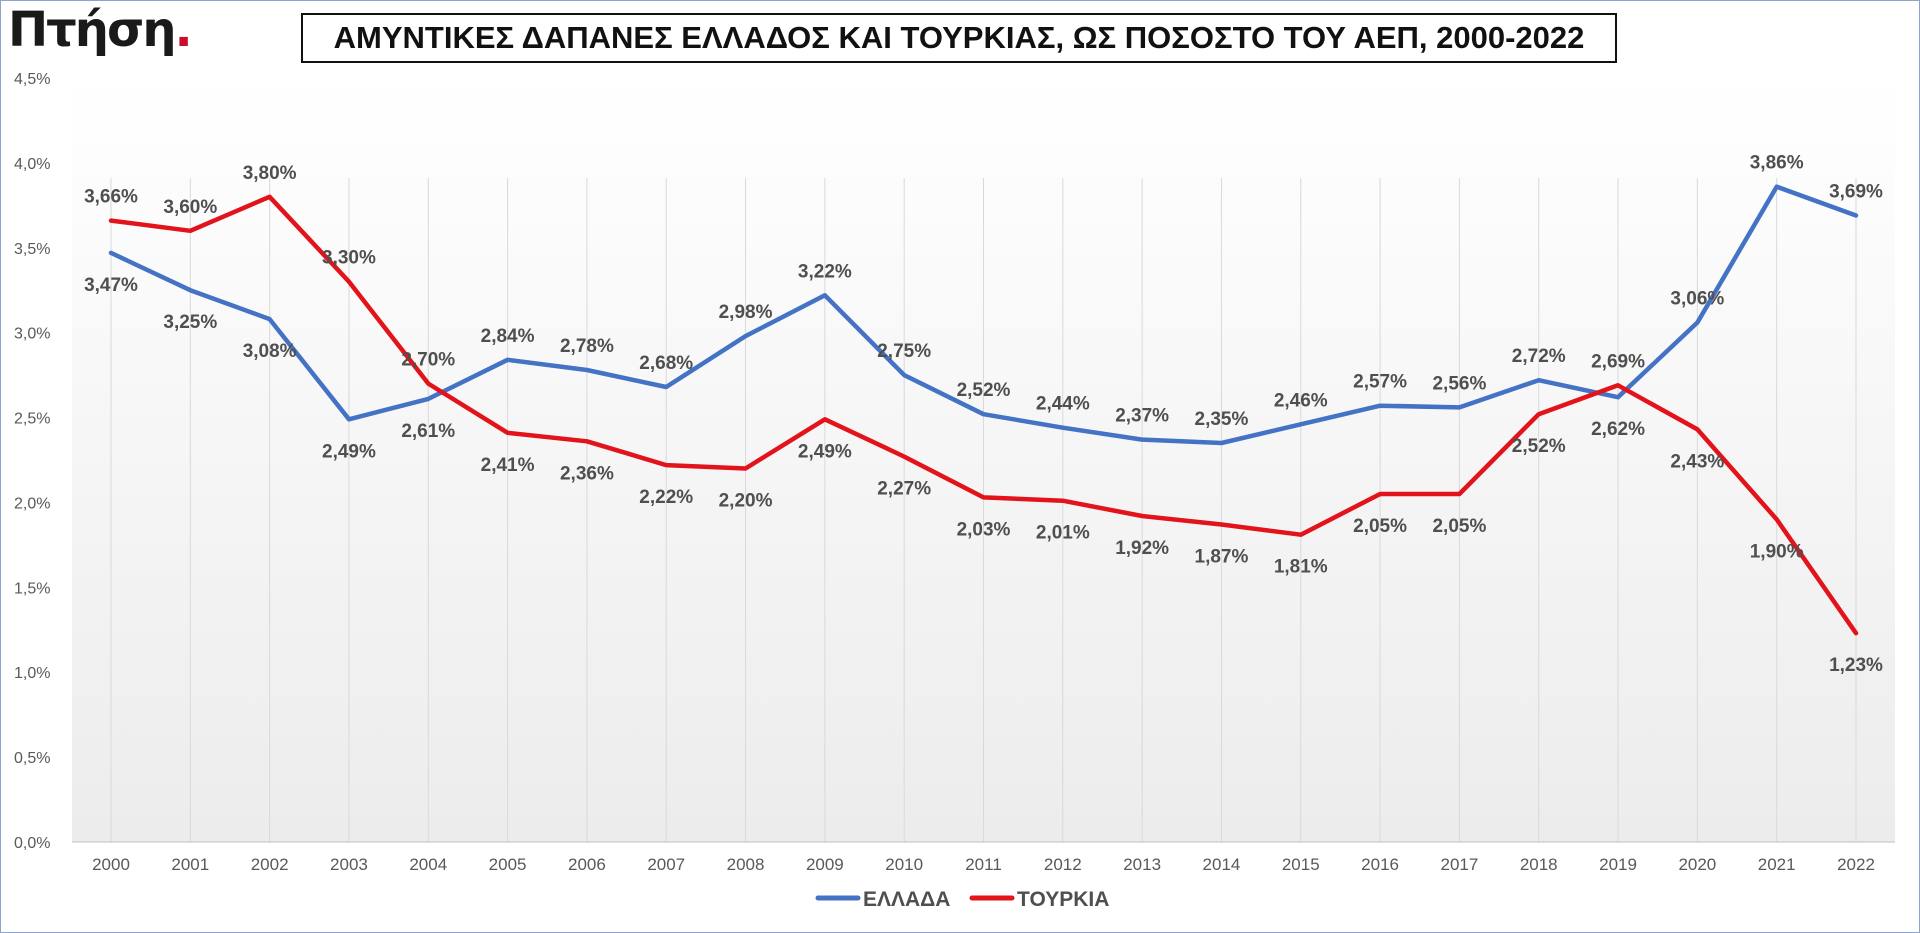  I want to click on x-tick-label: 2009, so click(825, 864).